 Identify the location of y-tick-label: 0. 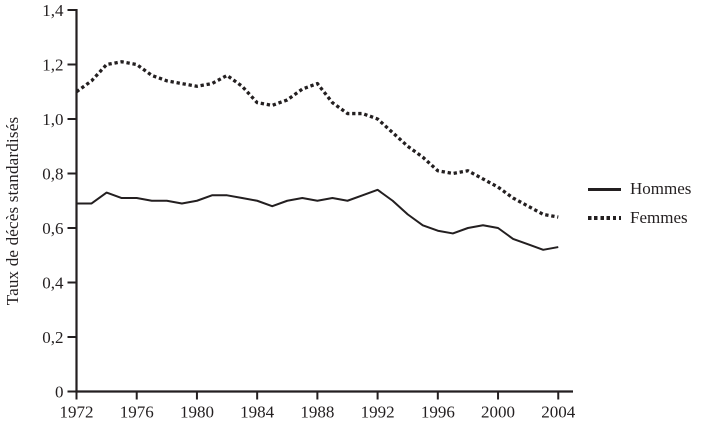
(59, 392).